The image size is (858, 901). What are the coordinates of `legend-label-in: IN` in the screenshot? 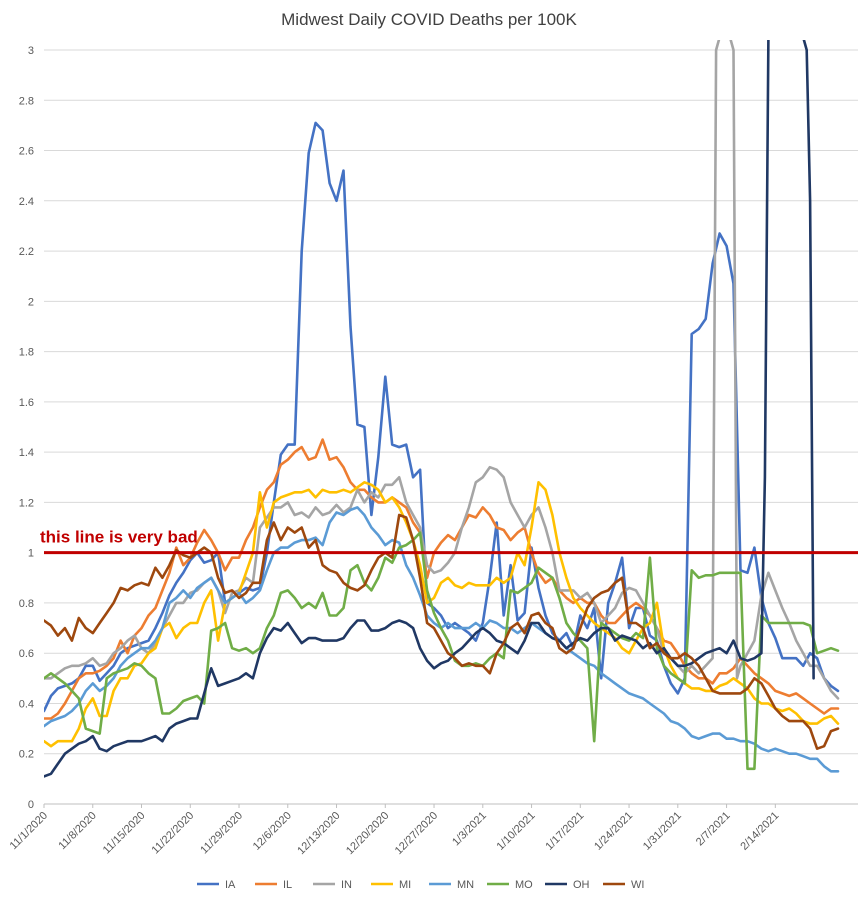 It's located at (346, 885).